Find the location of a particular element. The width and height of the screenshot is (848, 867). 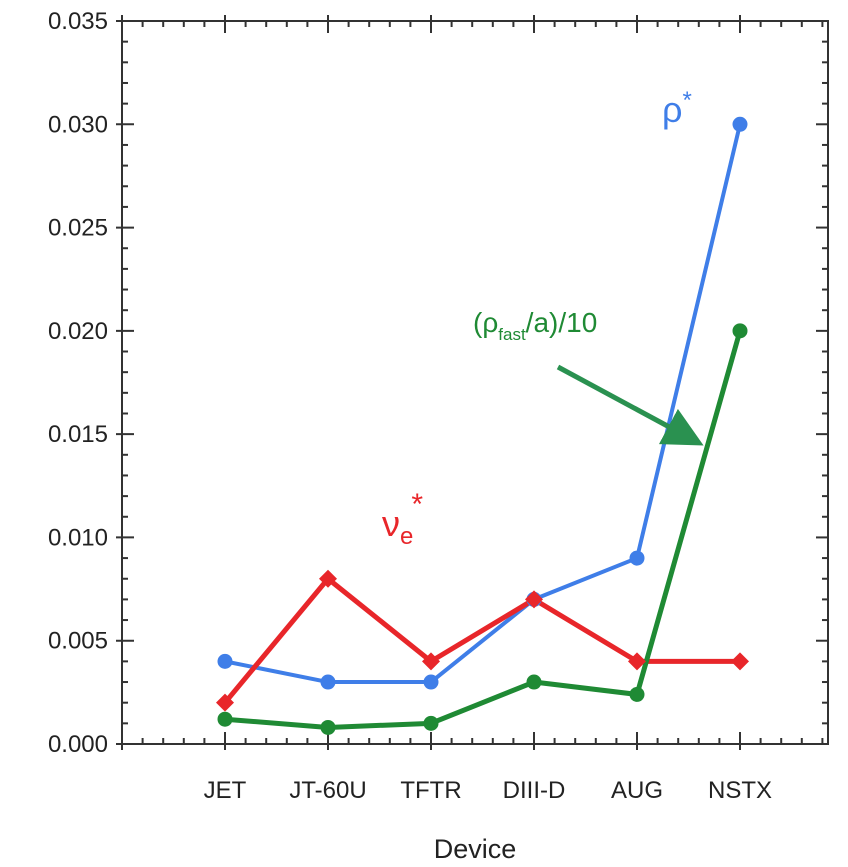

y-tick-label: 0.030 is located at coordinates (78, 124).